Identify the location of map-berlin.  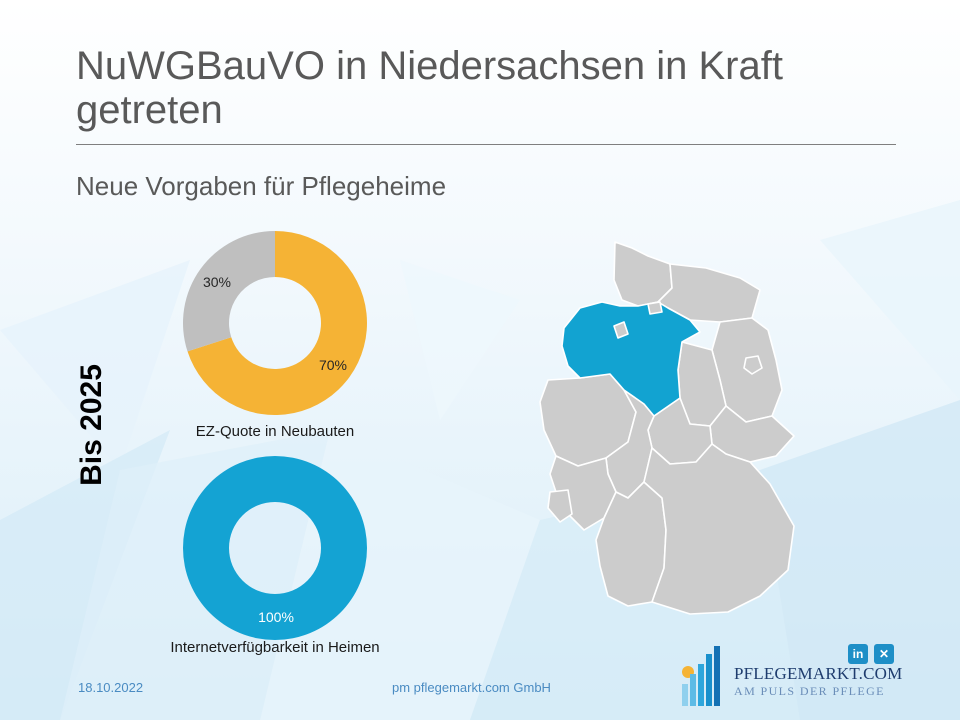
(753, 365).